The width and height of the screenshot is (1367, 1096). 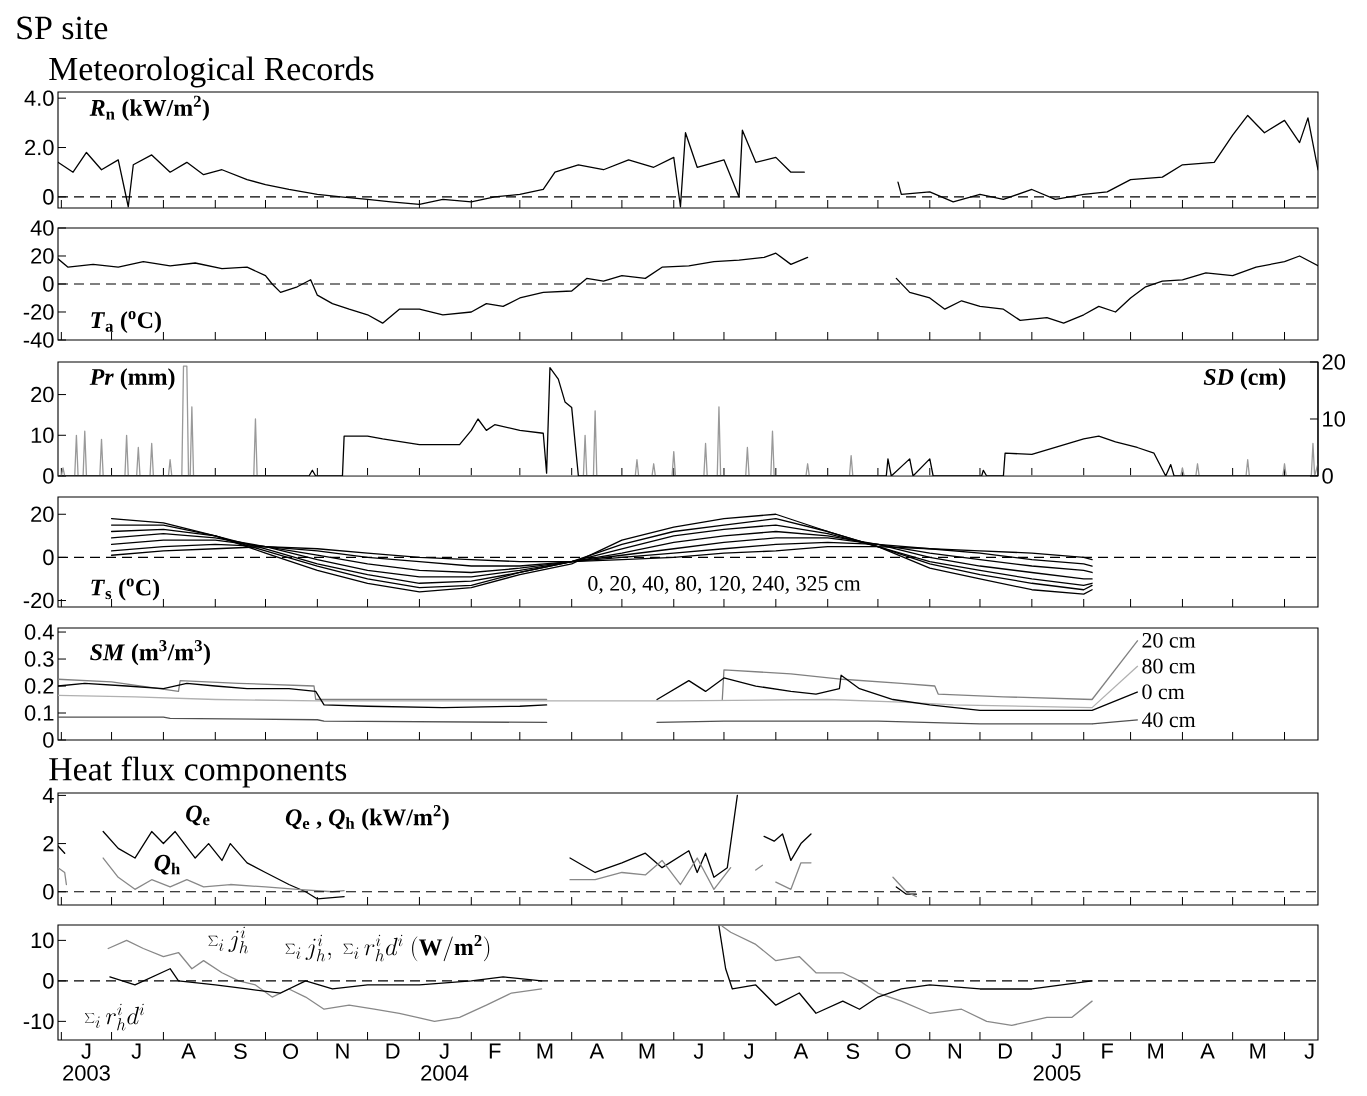 I want to click on legend-label: 40 cm, so click(x=1168, y=720).